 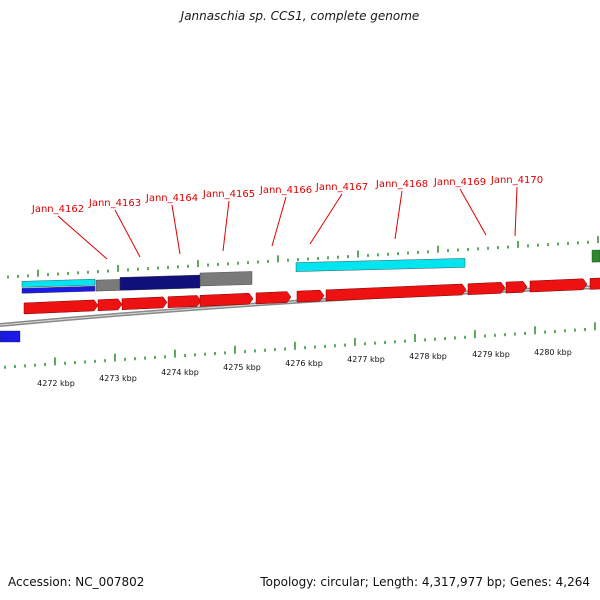 I want to click on feature-blue, so click(x=58, y=289).